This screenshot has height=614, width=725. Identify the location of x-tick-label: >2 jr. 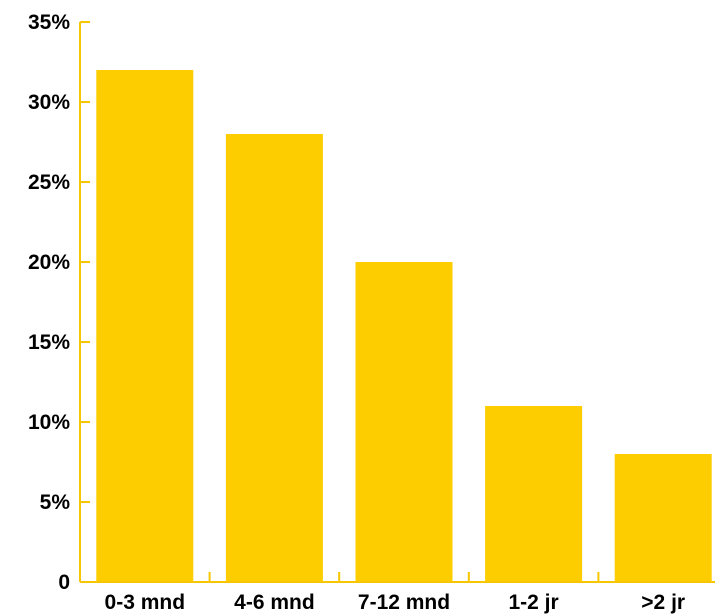
(663, 602).